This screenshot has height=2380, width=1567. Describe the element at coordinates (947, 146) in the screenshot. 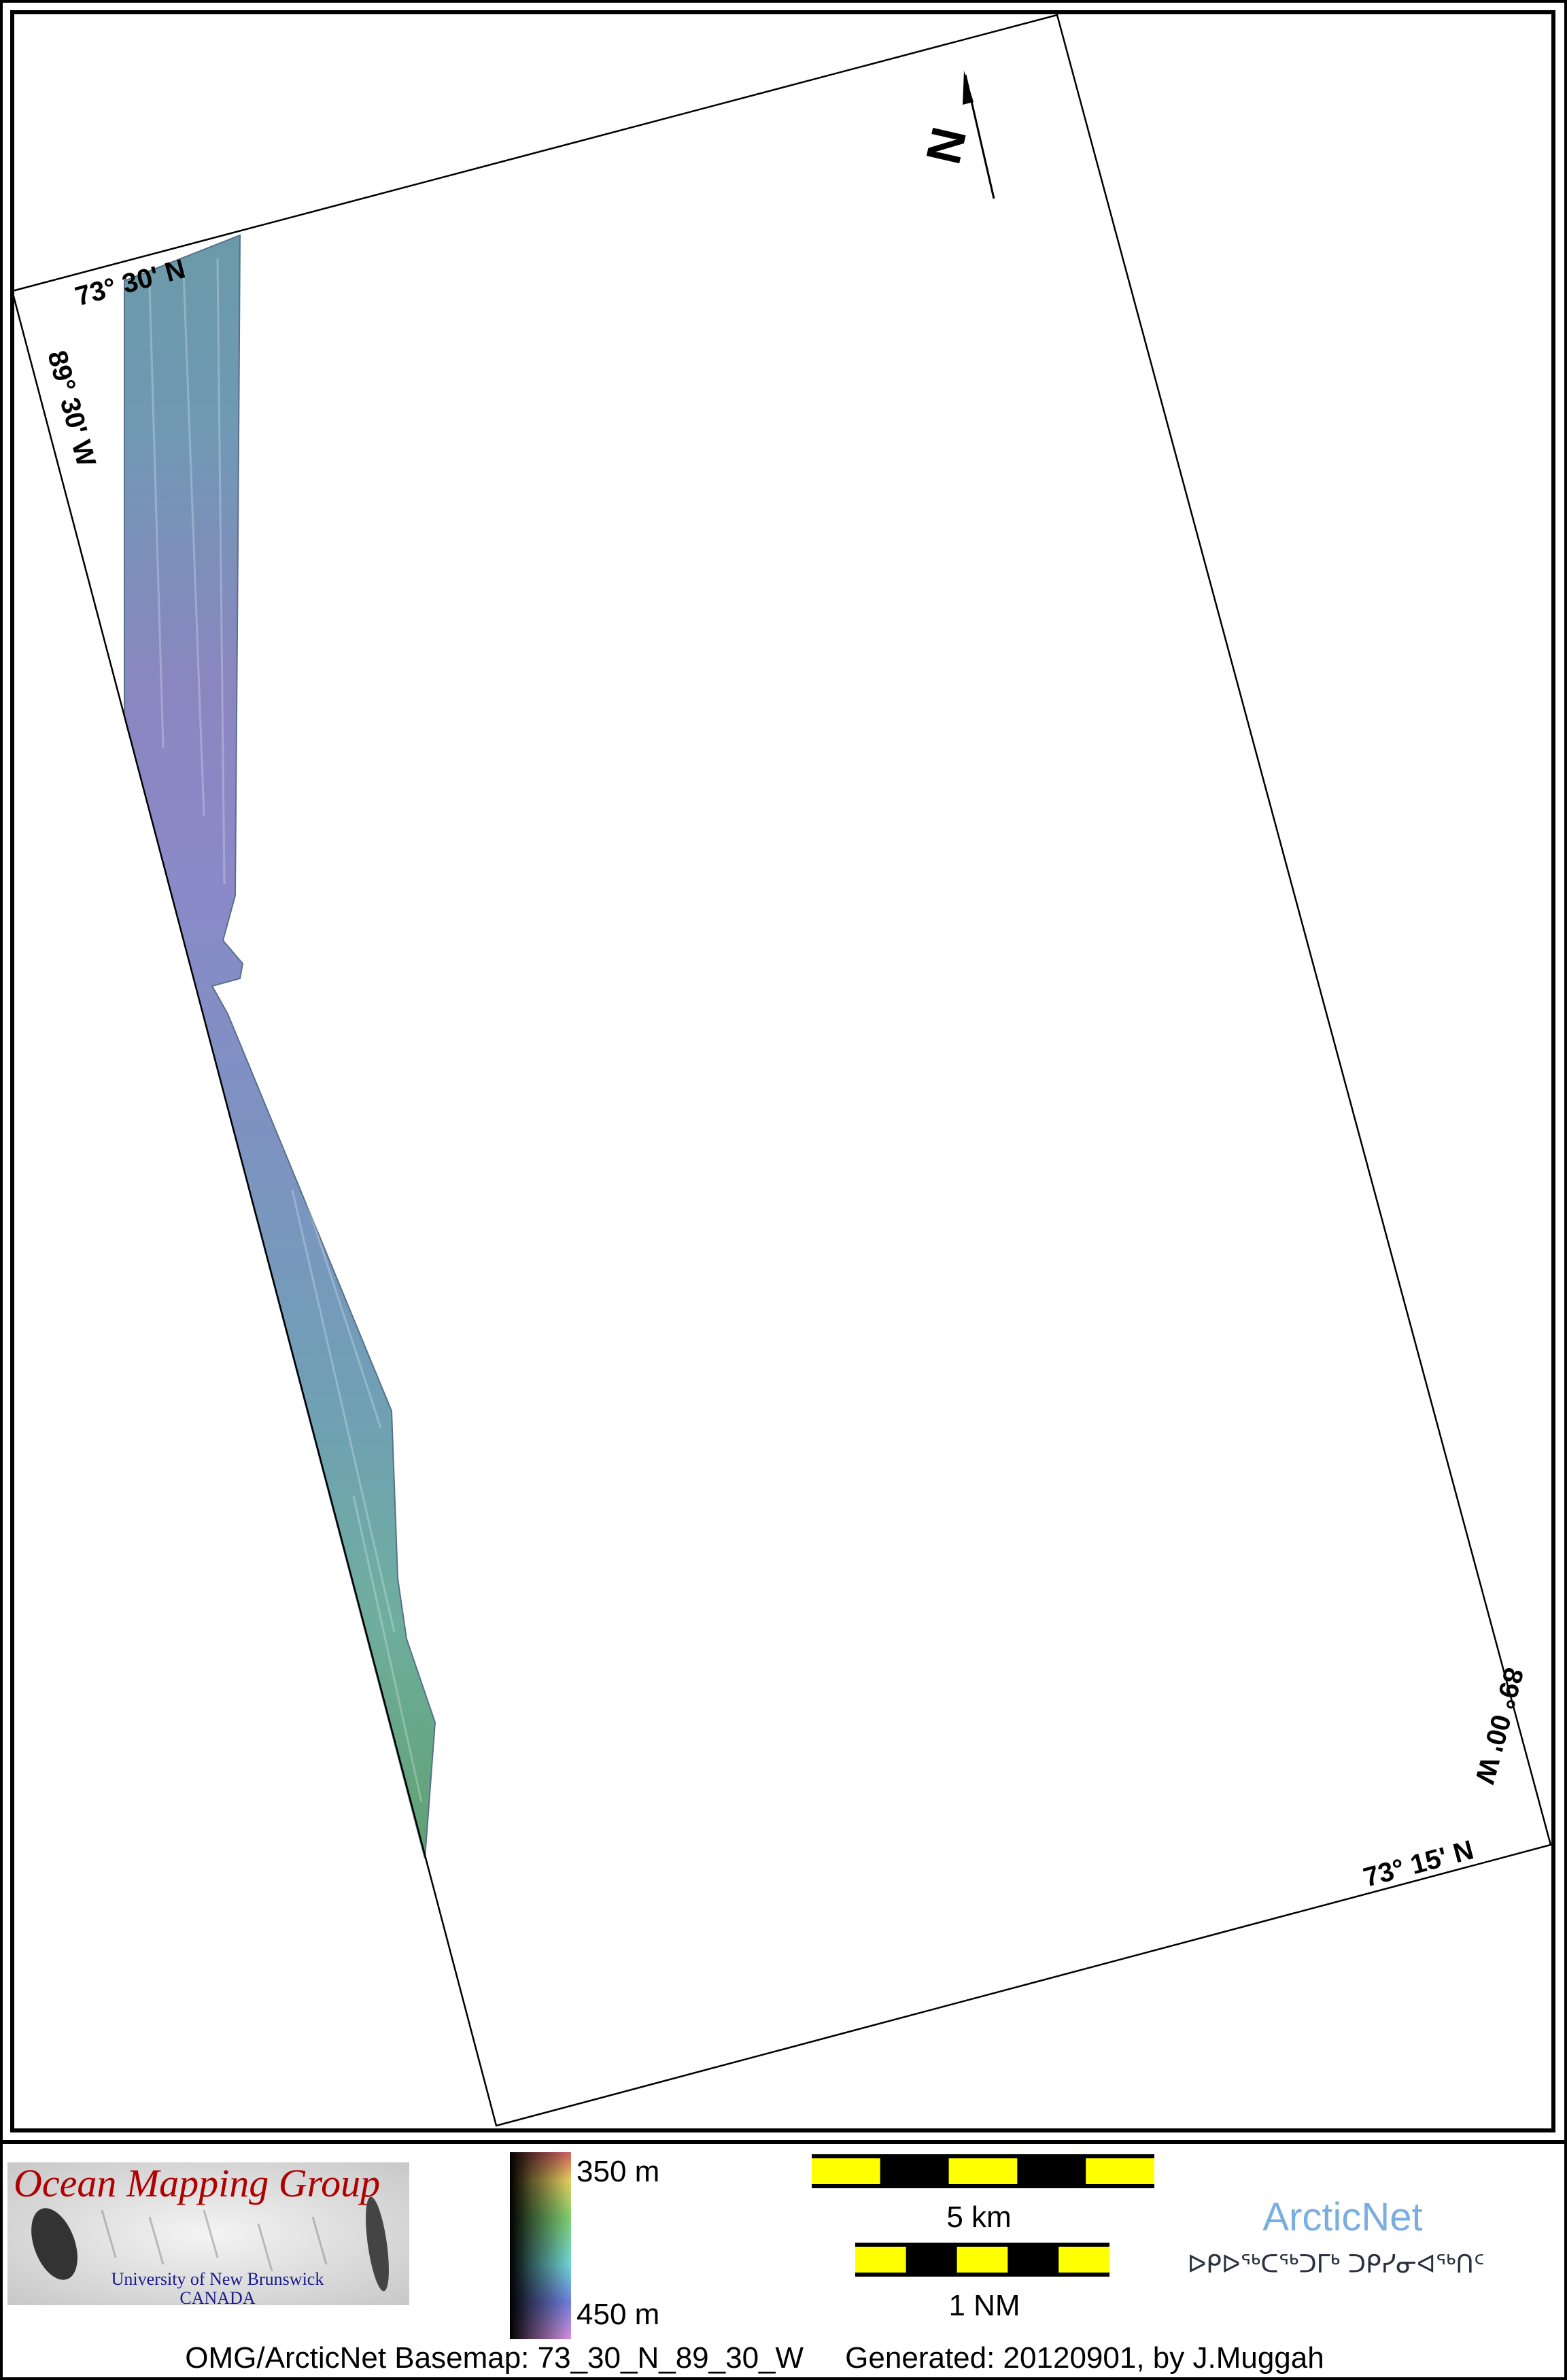

I see `svg-text: N` at that location.